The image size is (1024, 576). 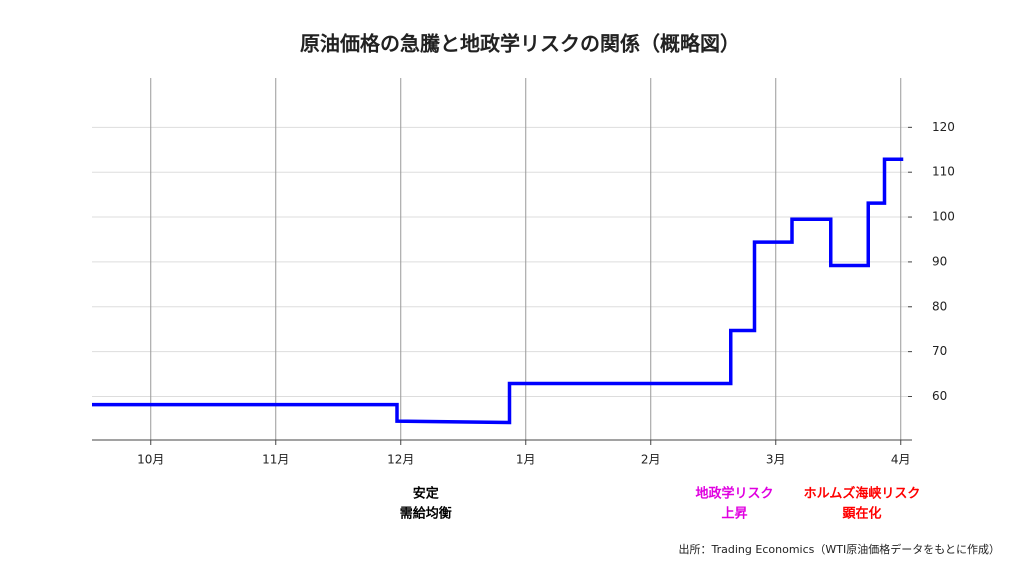 What do you see at coordinates (943, 127) in the screenshot?
I see `y-tick-label: 120` at bounding box center [943, 127].